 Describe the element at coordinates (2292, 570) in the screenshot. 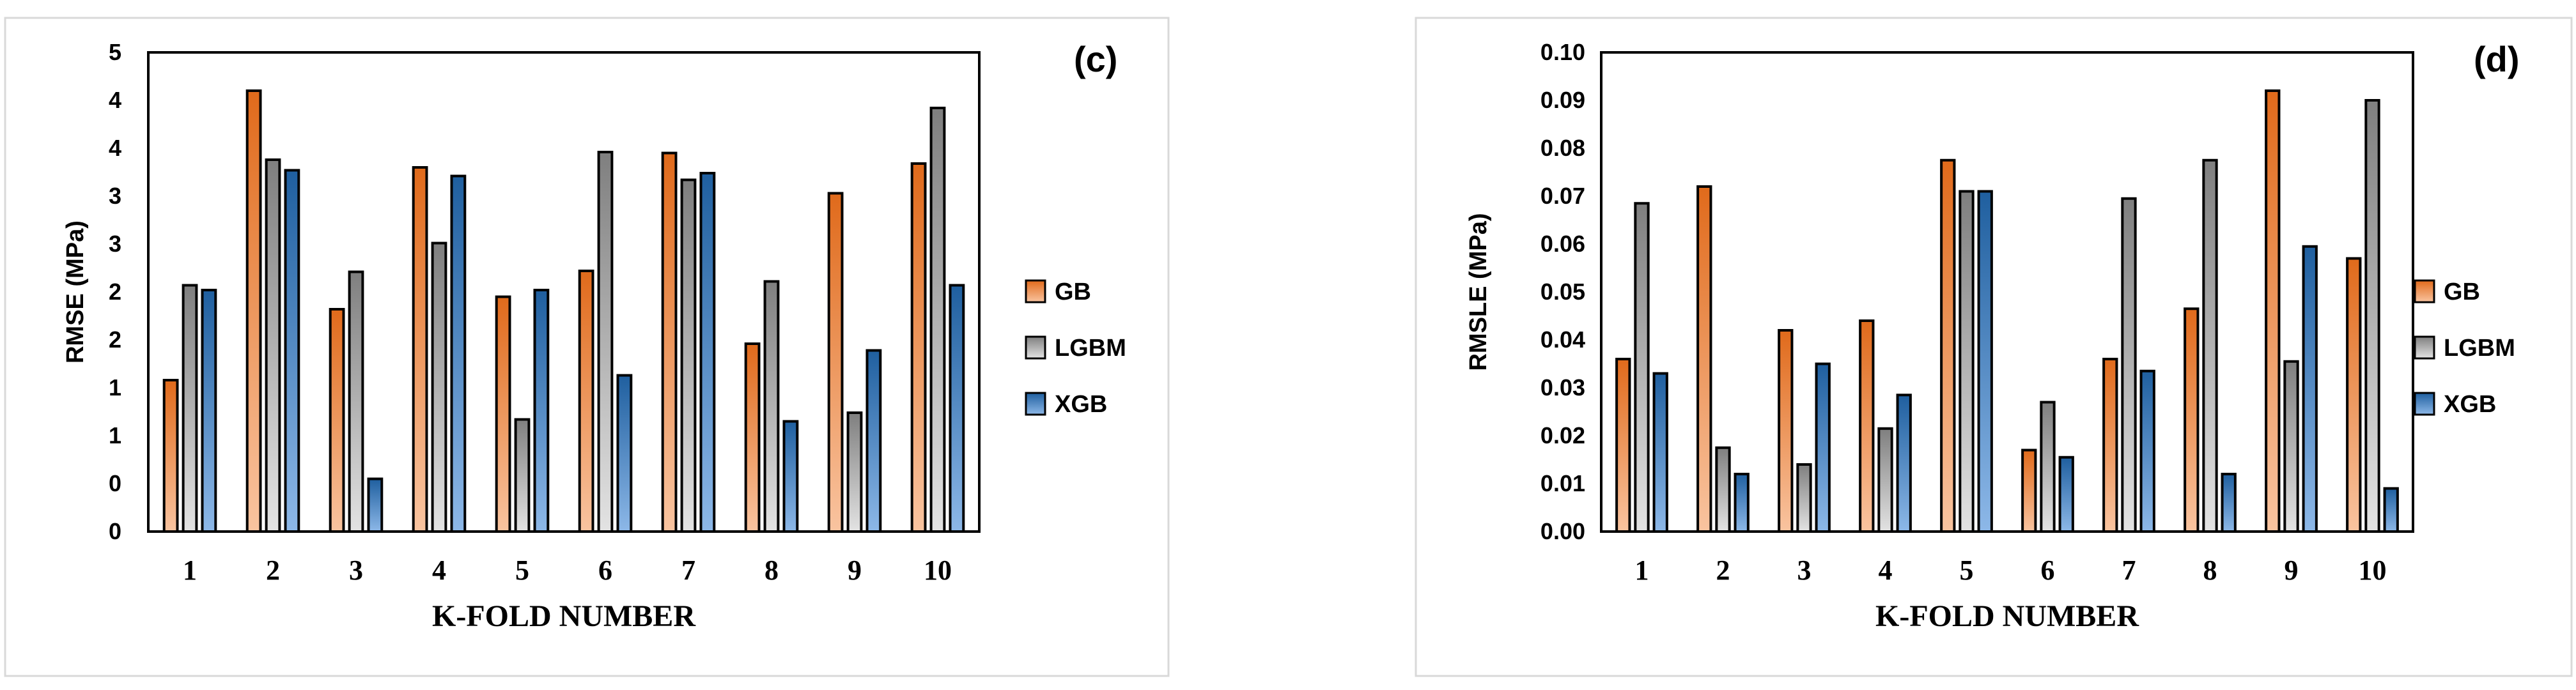

I see `x-tick-label: 9` at that location.